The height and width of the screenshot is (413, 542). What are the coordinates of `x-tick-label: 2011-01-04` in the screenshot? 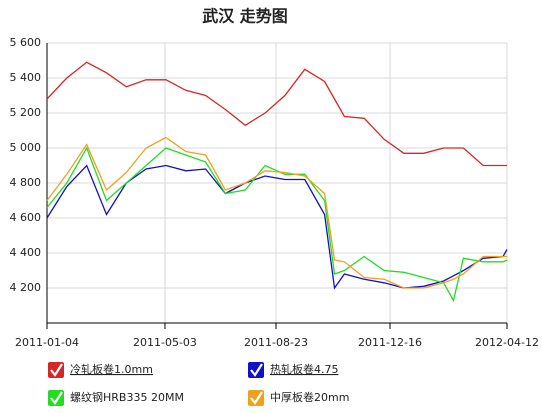 It's located at (47, 342).